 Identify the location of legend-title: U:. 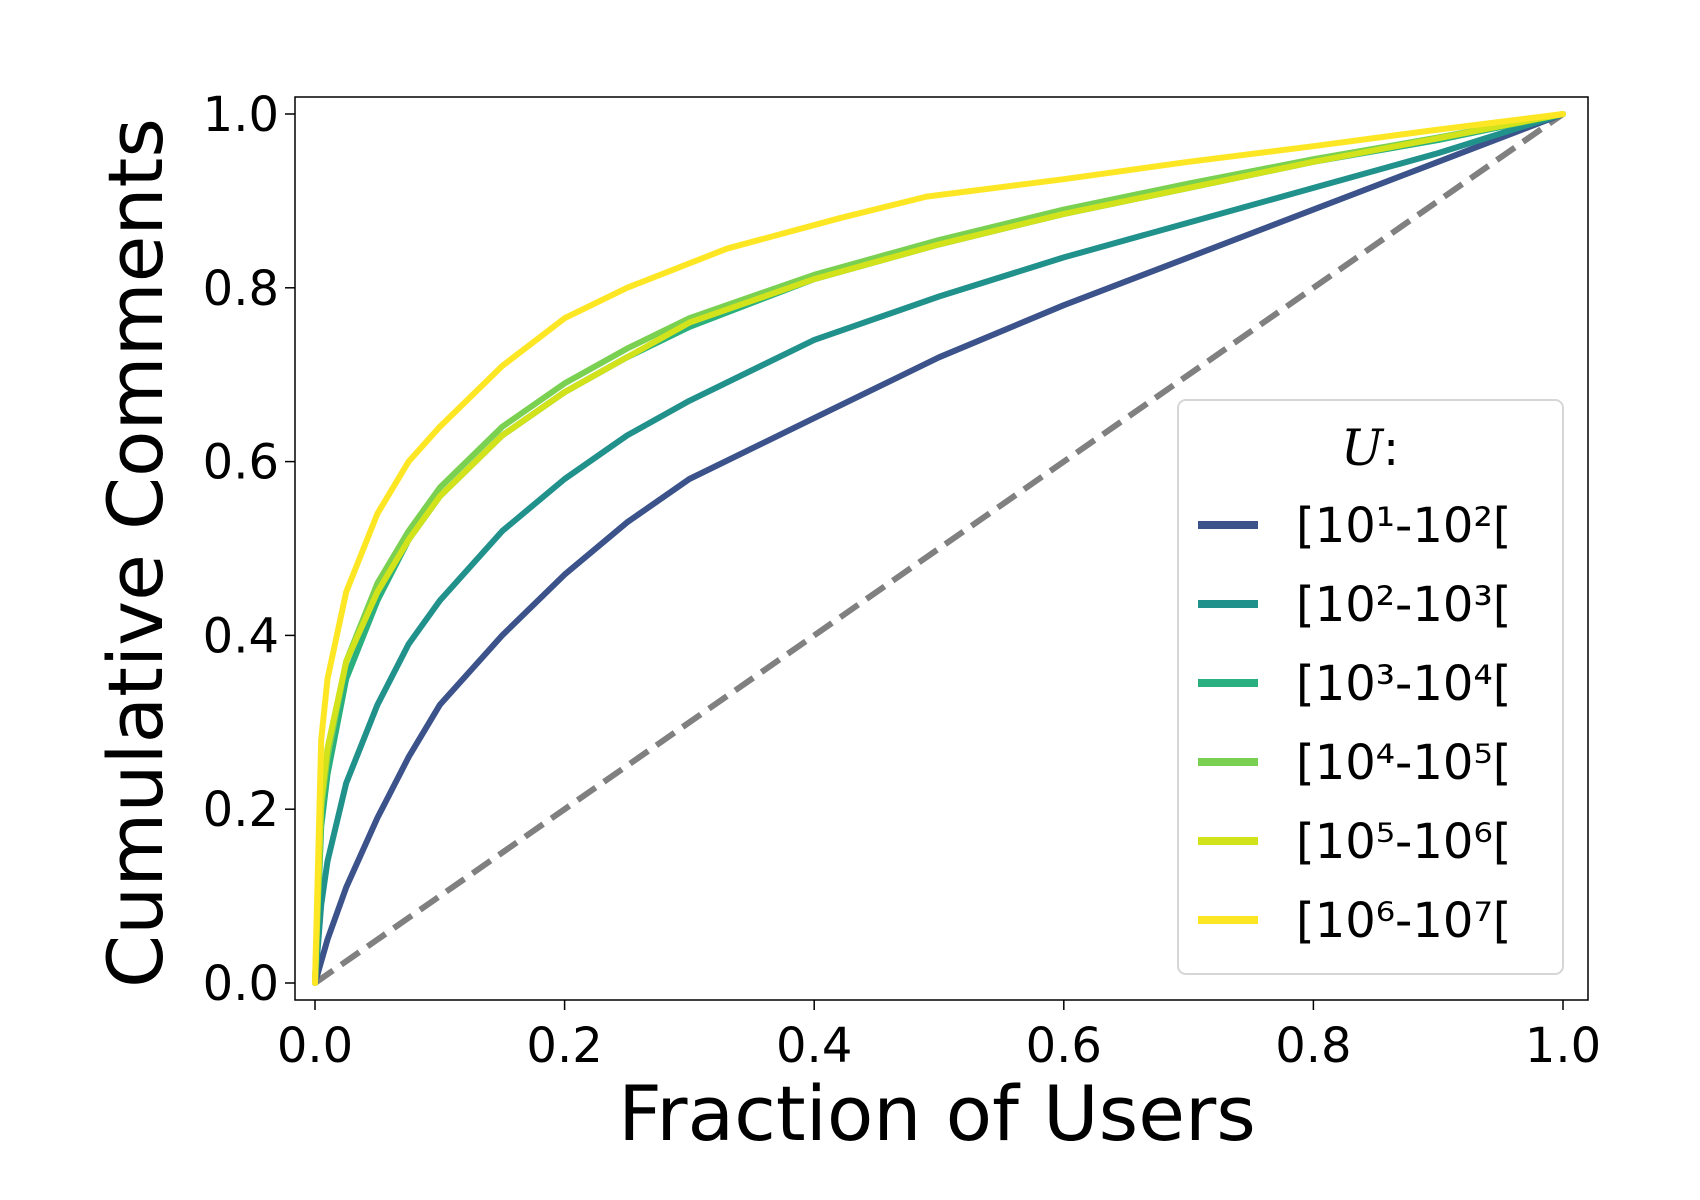
(1370, 448).